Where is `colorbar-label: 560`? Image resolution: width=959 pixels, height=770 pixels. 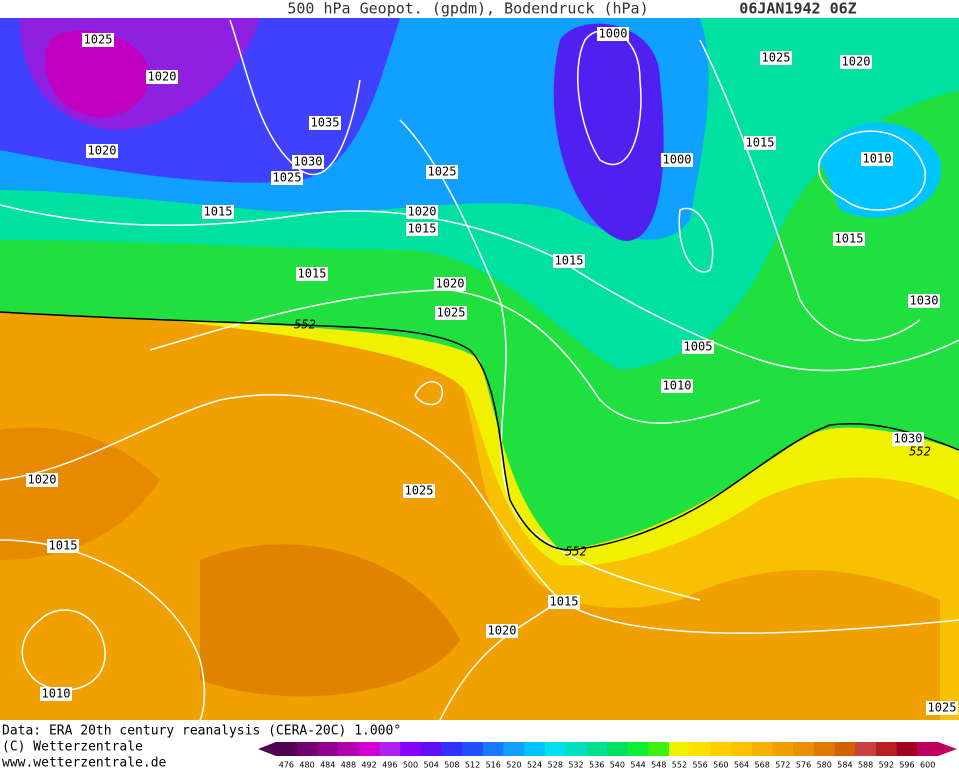
colorbar-label: 560 is located at coordinates (720, 765).